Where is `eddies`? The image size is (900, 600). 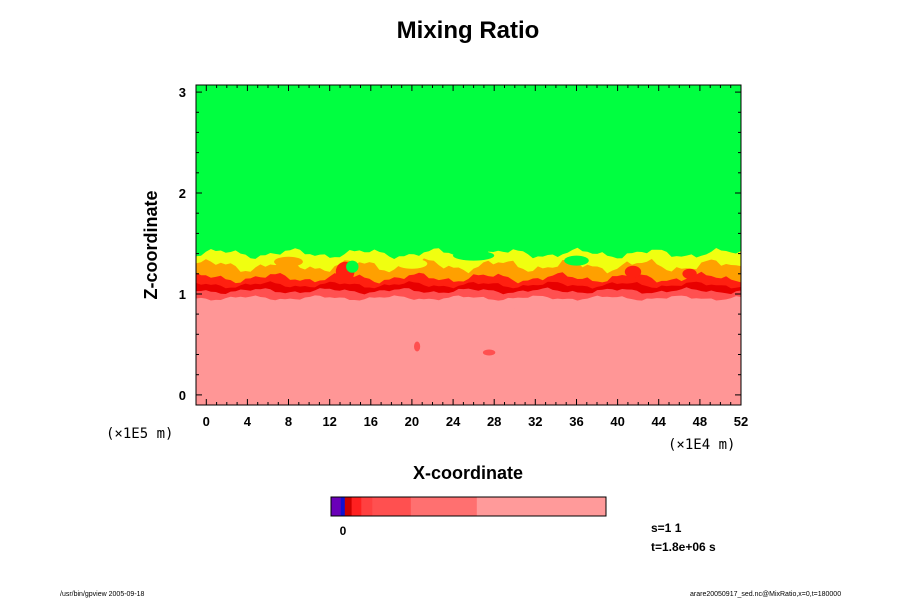 eddies is located at coordinates (485, 303).